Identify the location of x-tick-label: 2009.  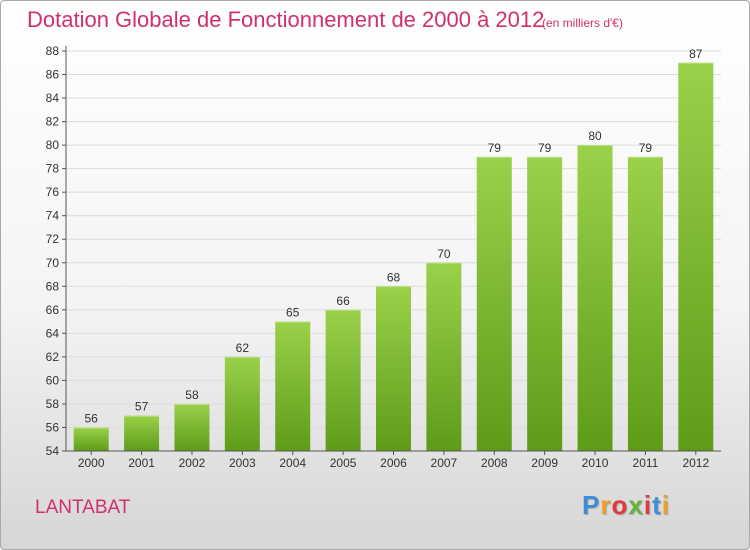
(544, 463).